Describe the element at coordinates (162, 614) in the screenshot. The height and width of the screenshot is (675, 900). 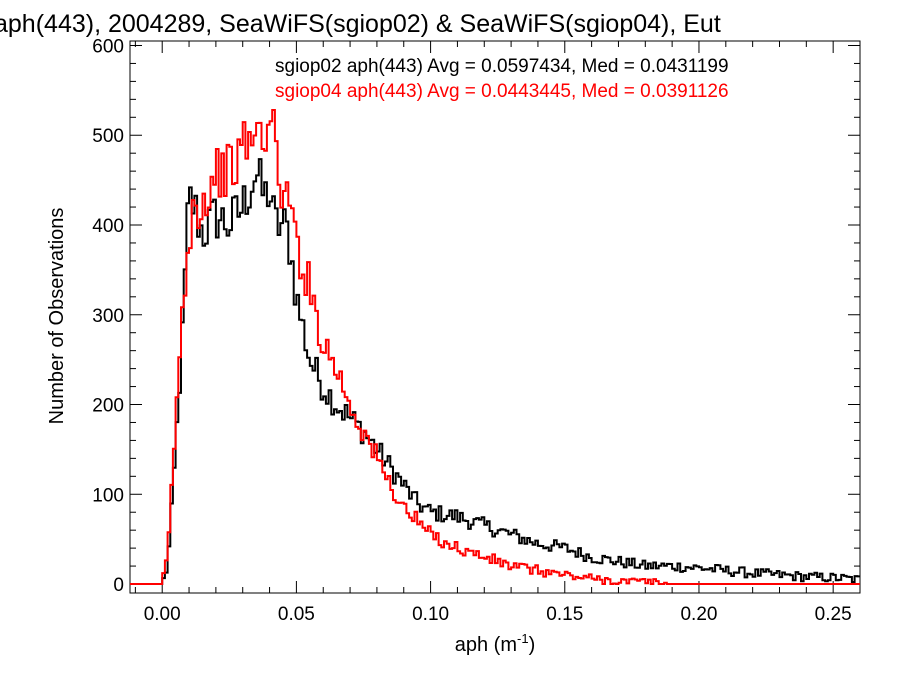
I see `x-tick-label: 0.00` at that location.